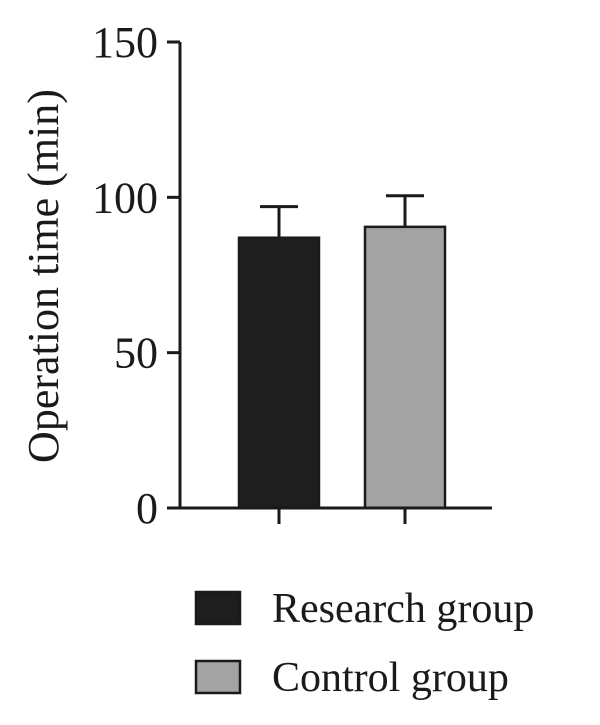 The image size is (600, 725). Describe the element at coordinates (136, 353) in the screenshot. I see `y-tick-label: 50` at that location.